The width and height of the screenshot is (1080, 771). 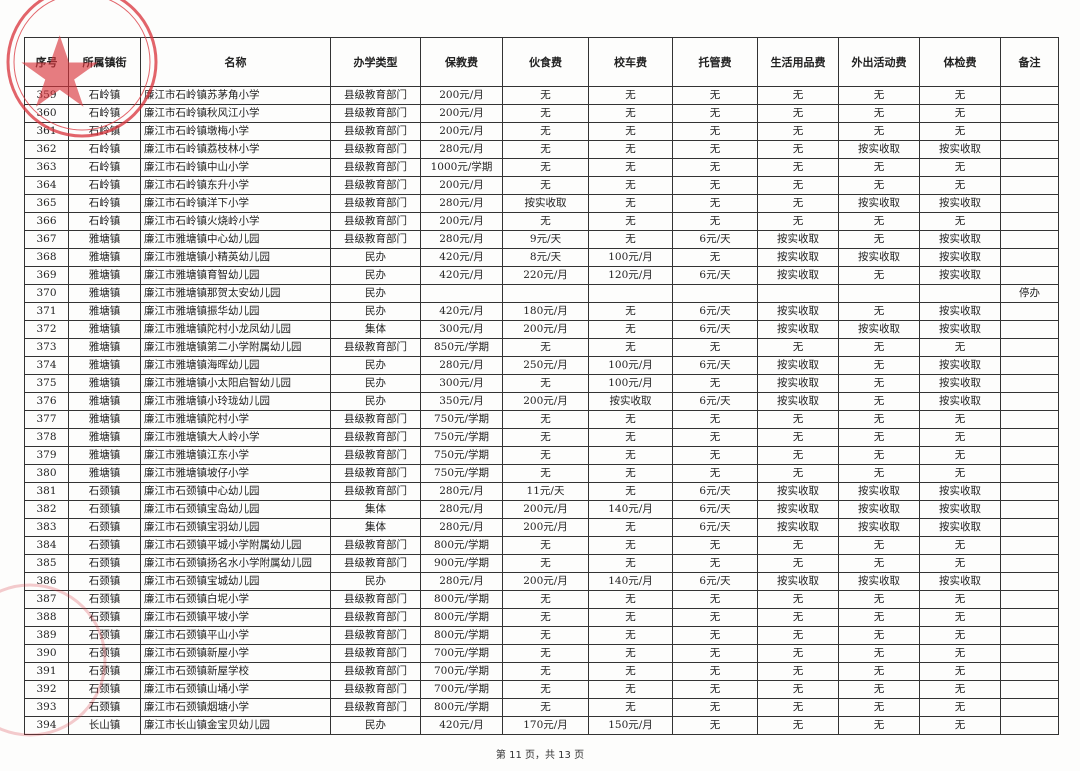 I want to click on table-cell: 廉江市石岭镇中山小学, so click(x=235, y=167).